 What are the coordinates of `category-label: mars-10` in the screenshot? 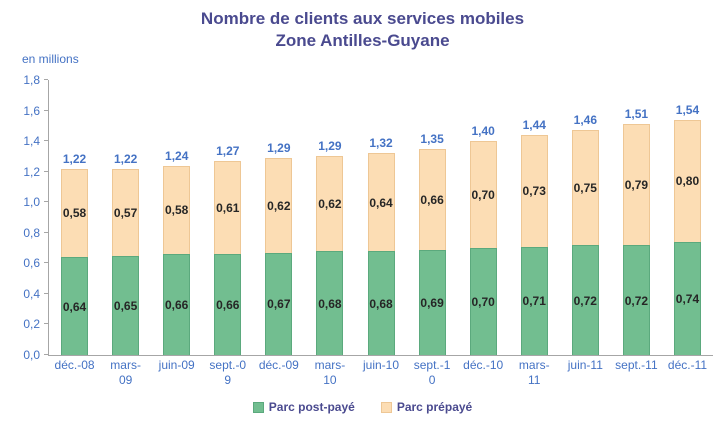 It's located at (330, 372).